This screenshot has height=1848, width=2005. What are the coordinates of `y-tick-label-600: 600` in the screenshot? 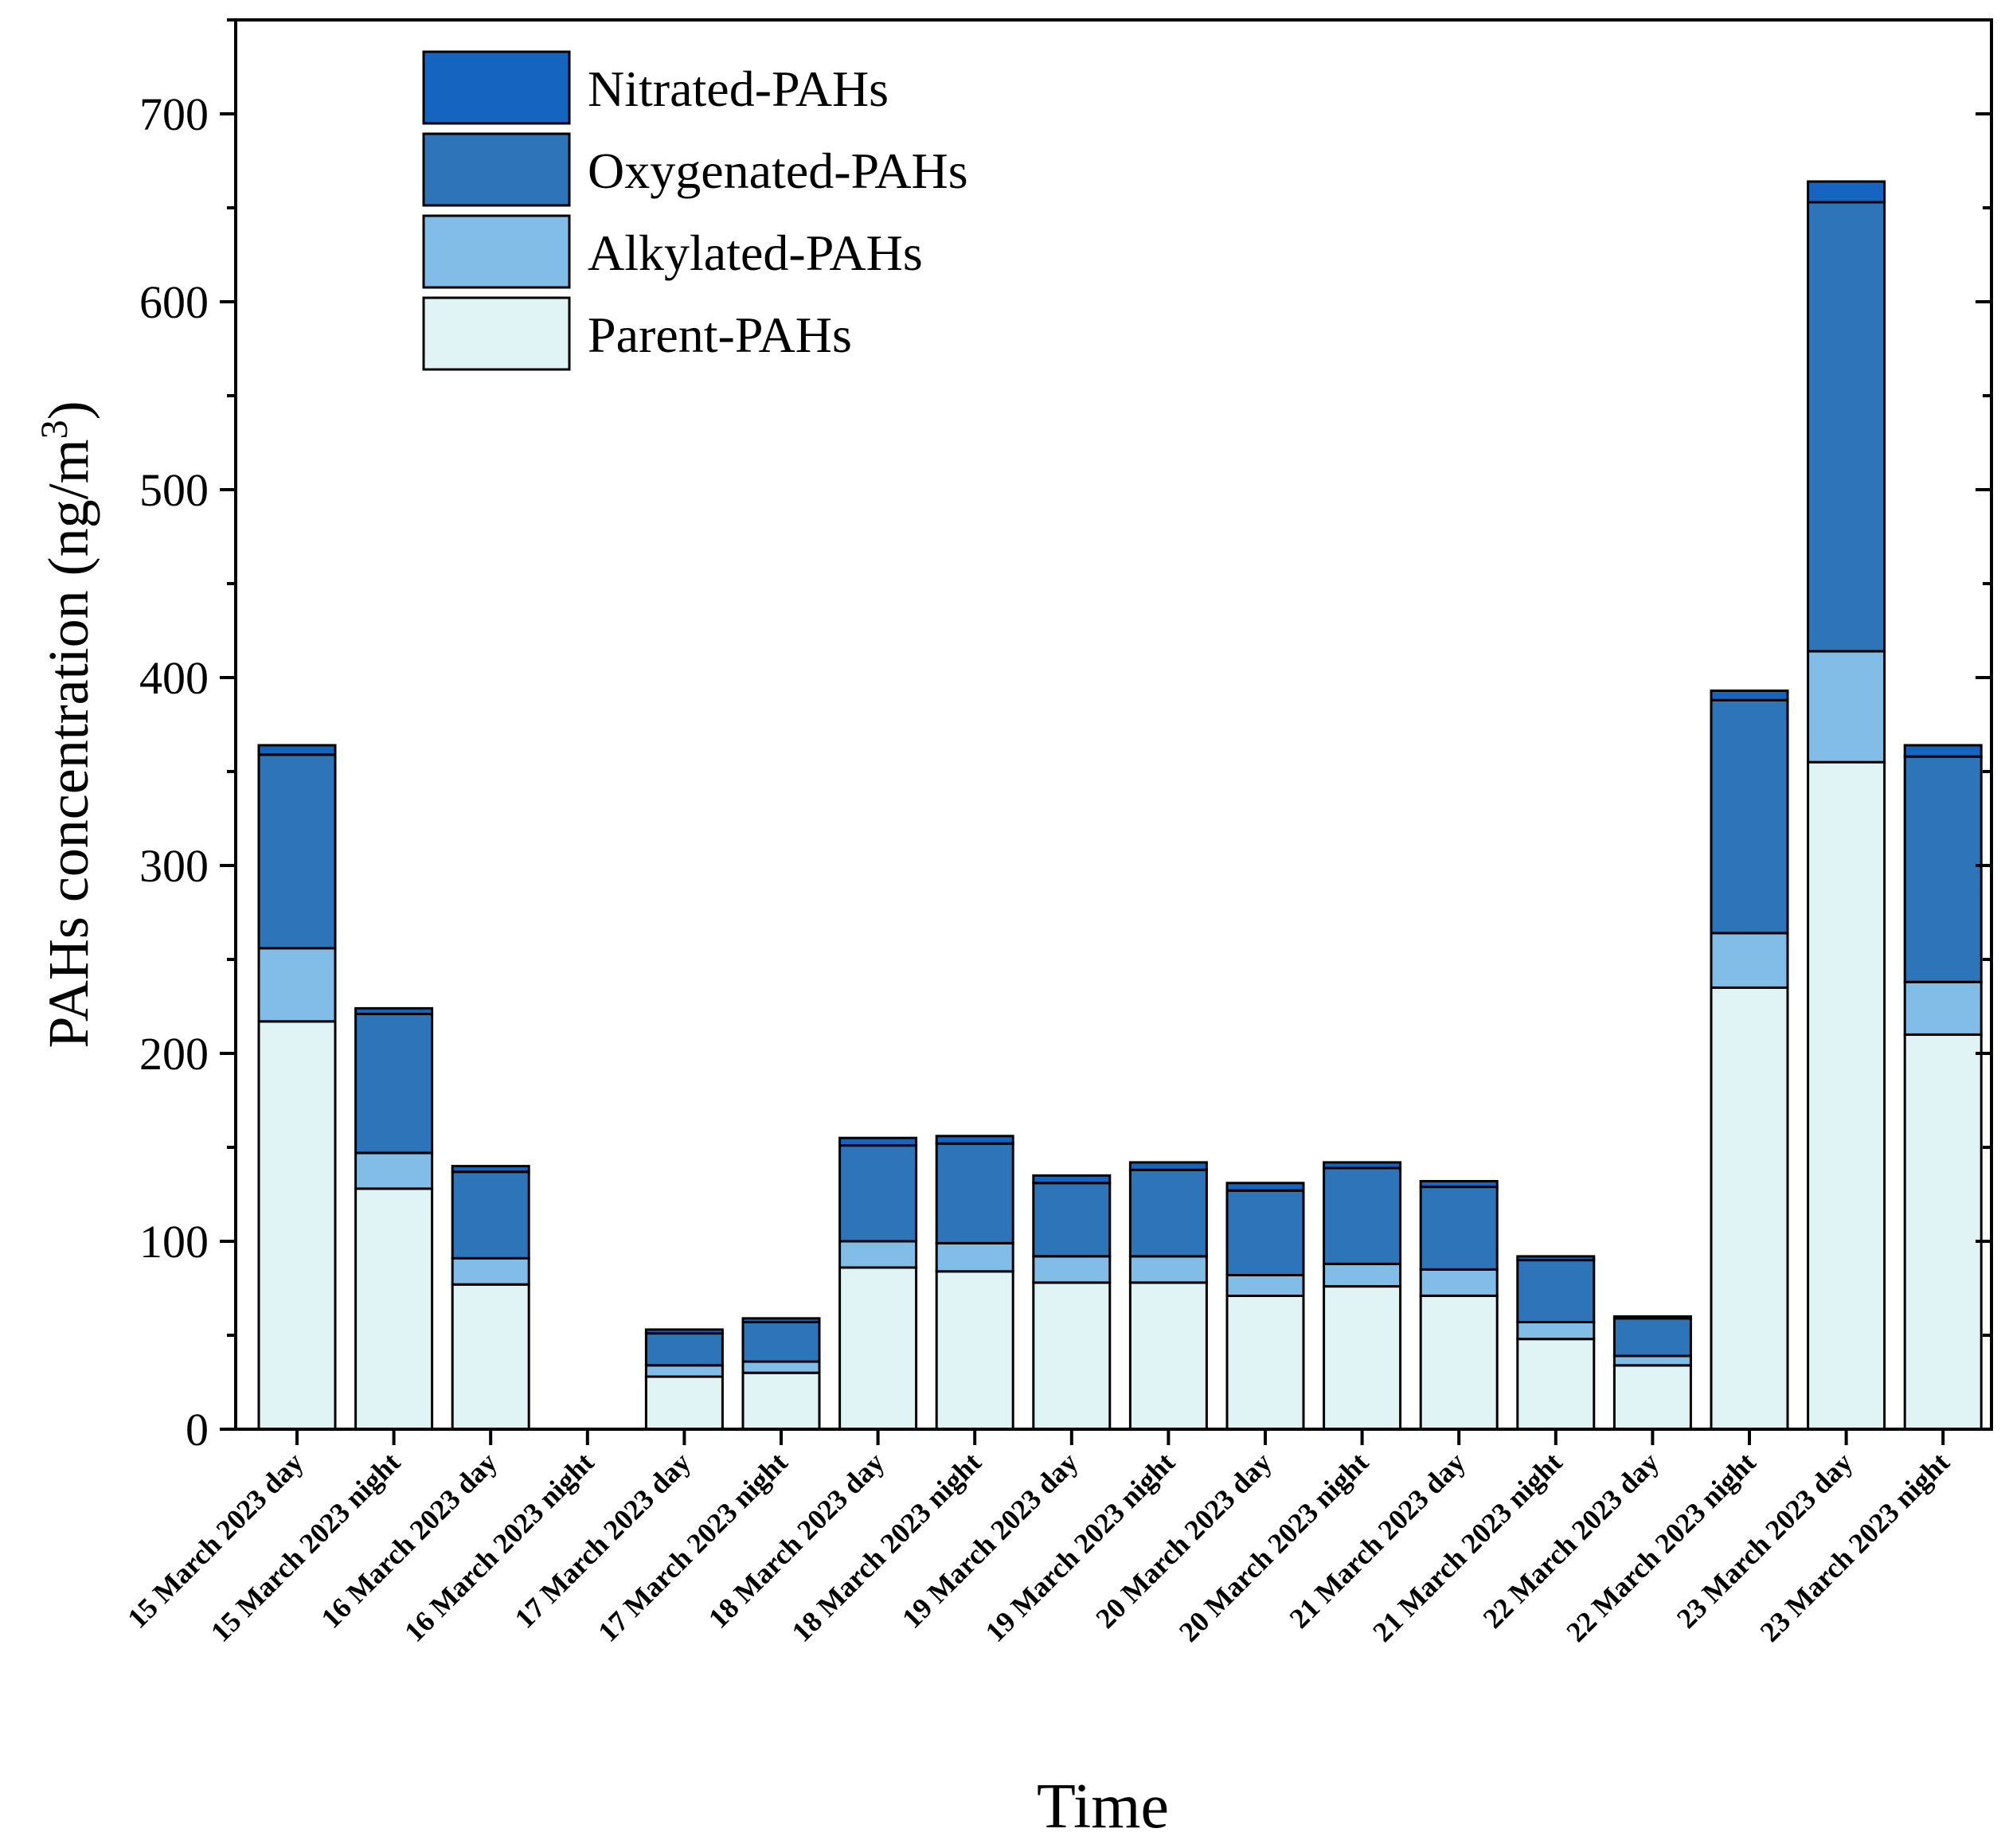 It's located at (174, 302).